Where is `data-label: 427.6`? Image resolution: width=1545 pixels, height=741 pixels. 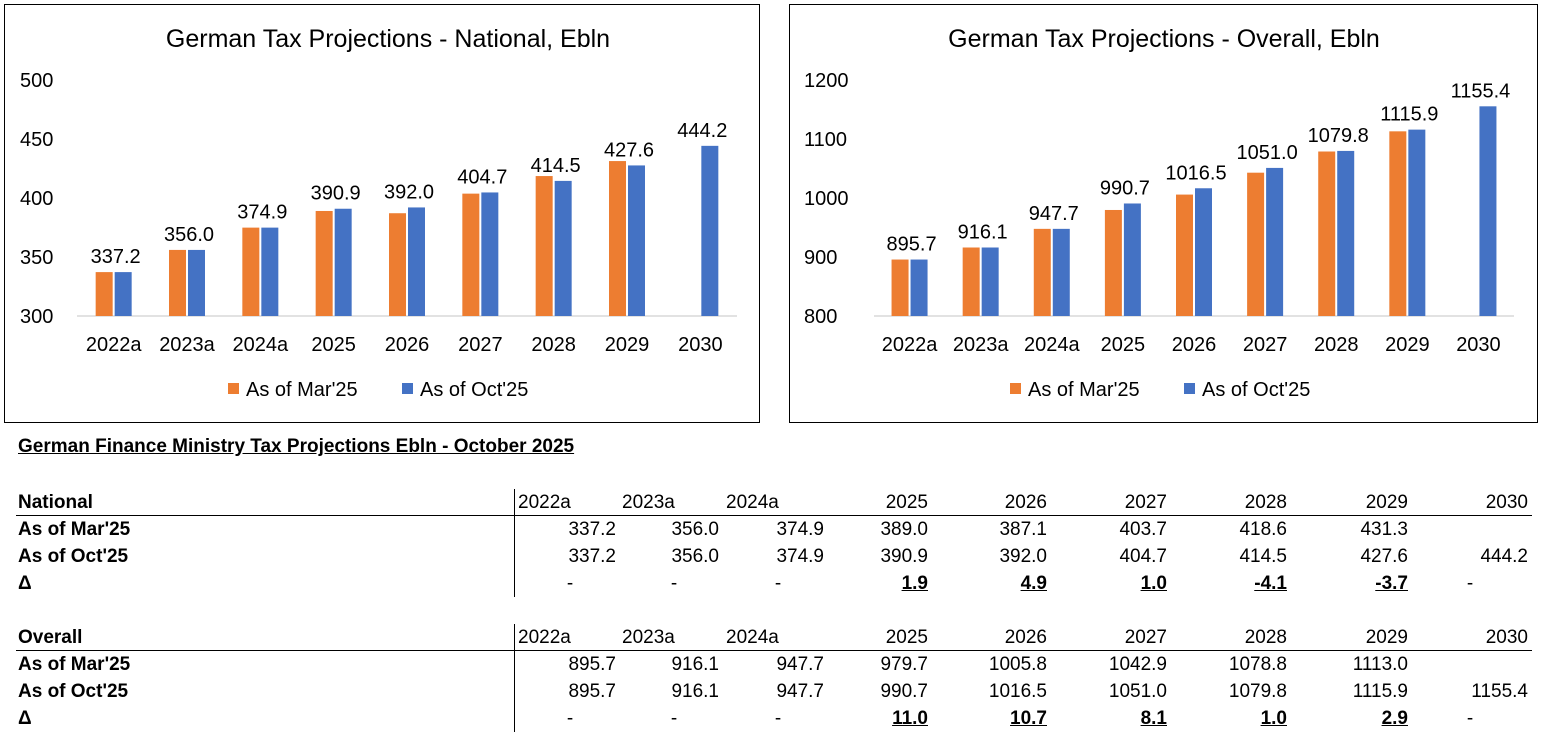
data-label: 427.6 is located at coordinates (629, 150).